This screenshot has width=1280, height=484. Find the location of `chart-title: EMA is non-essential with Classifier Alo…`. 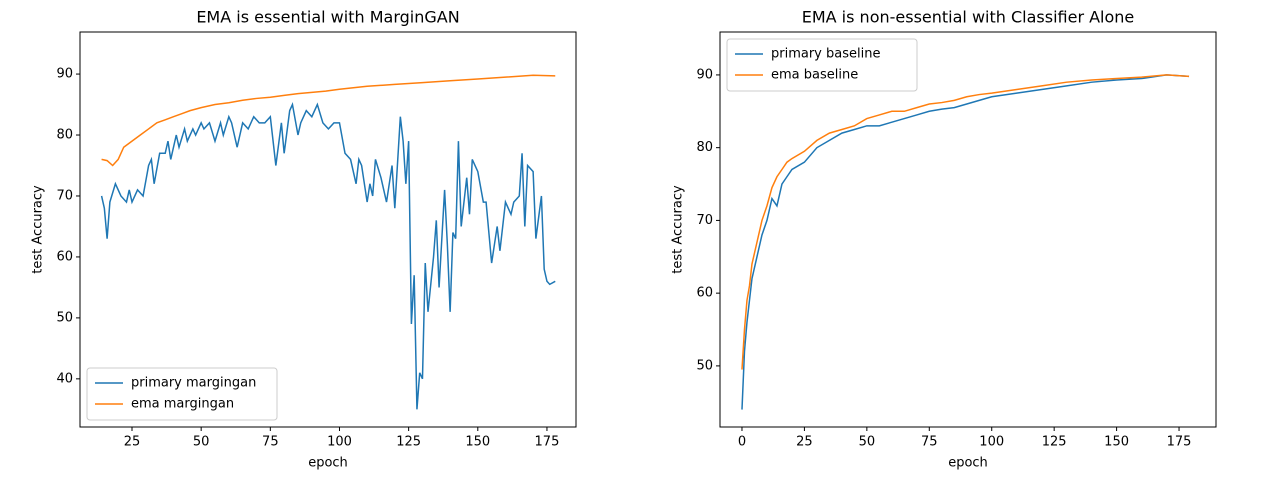

chart-title: EMA is non-essential with Classifier Alo… is located at coordinates (968, 17).